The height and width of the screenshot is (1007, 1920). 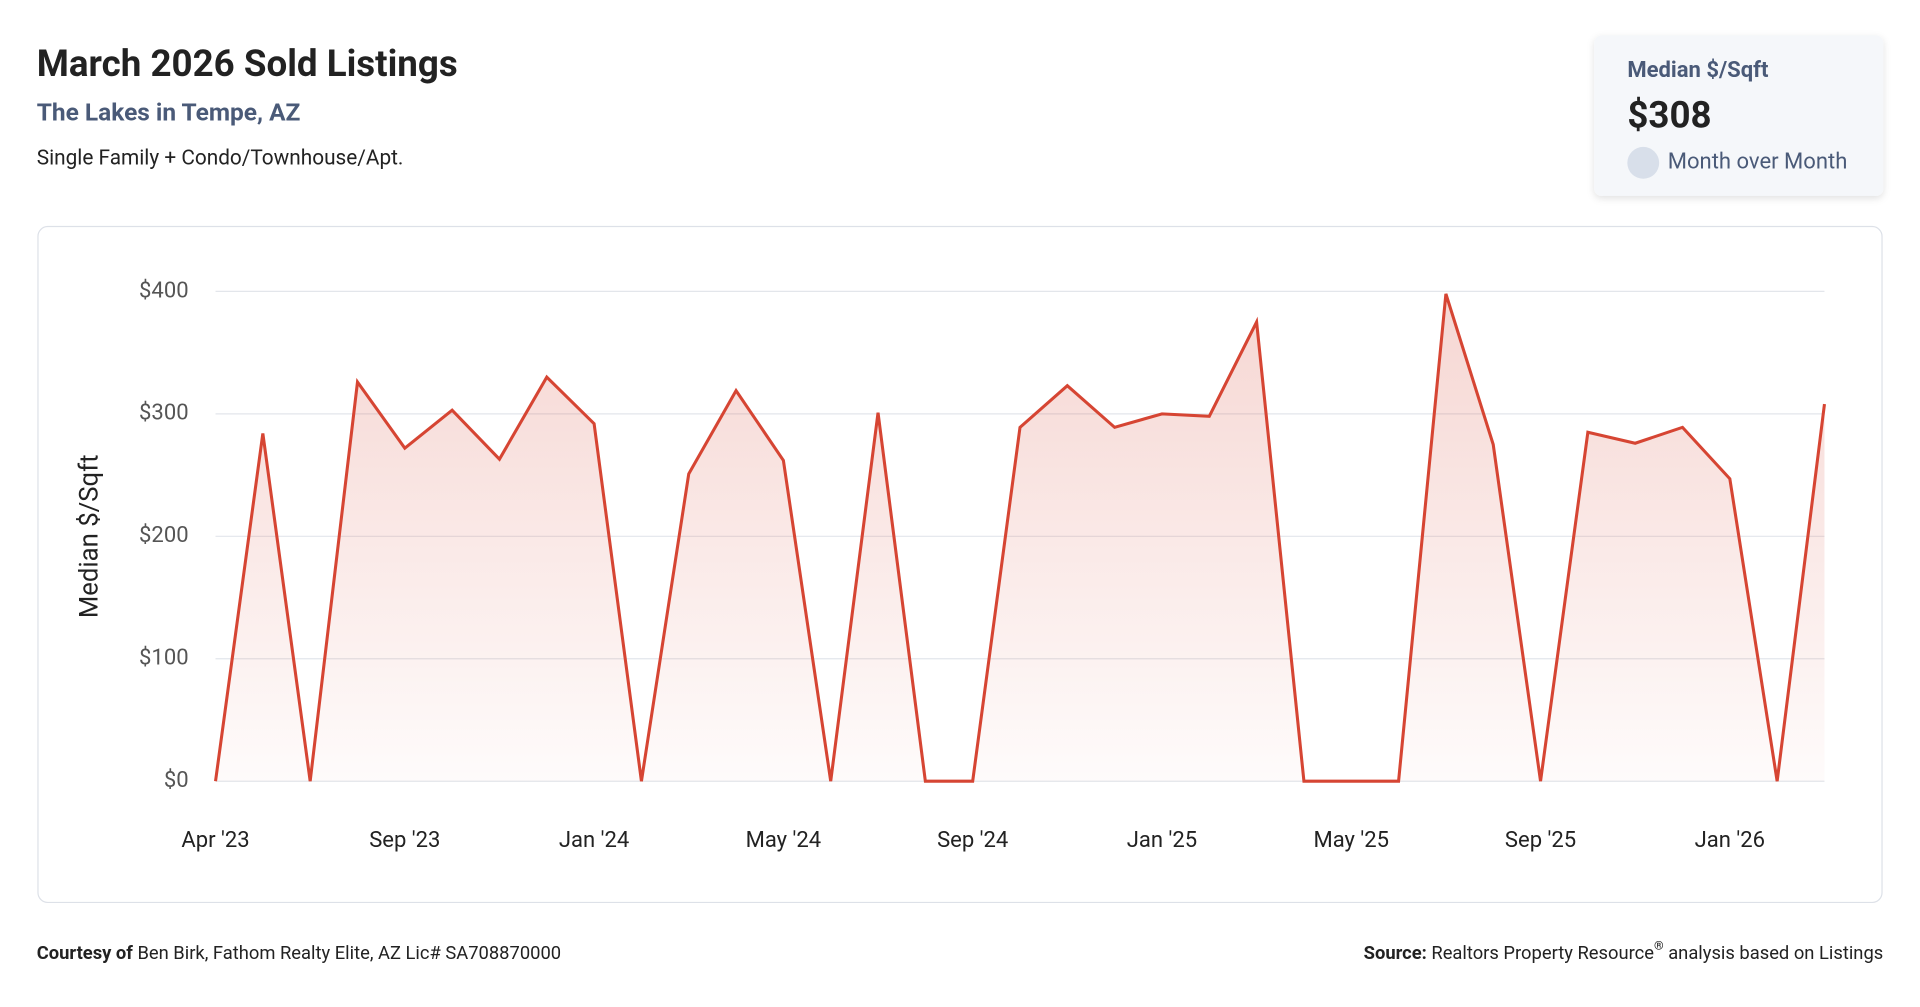 What do you see at coordinates (1643, 162) in the screenshot?
I see `change-icon` at bounding box center [1643, 162].